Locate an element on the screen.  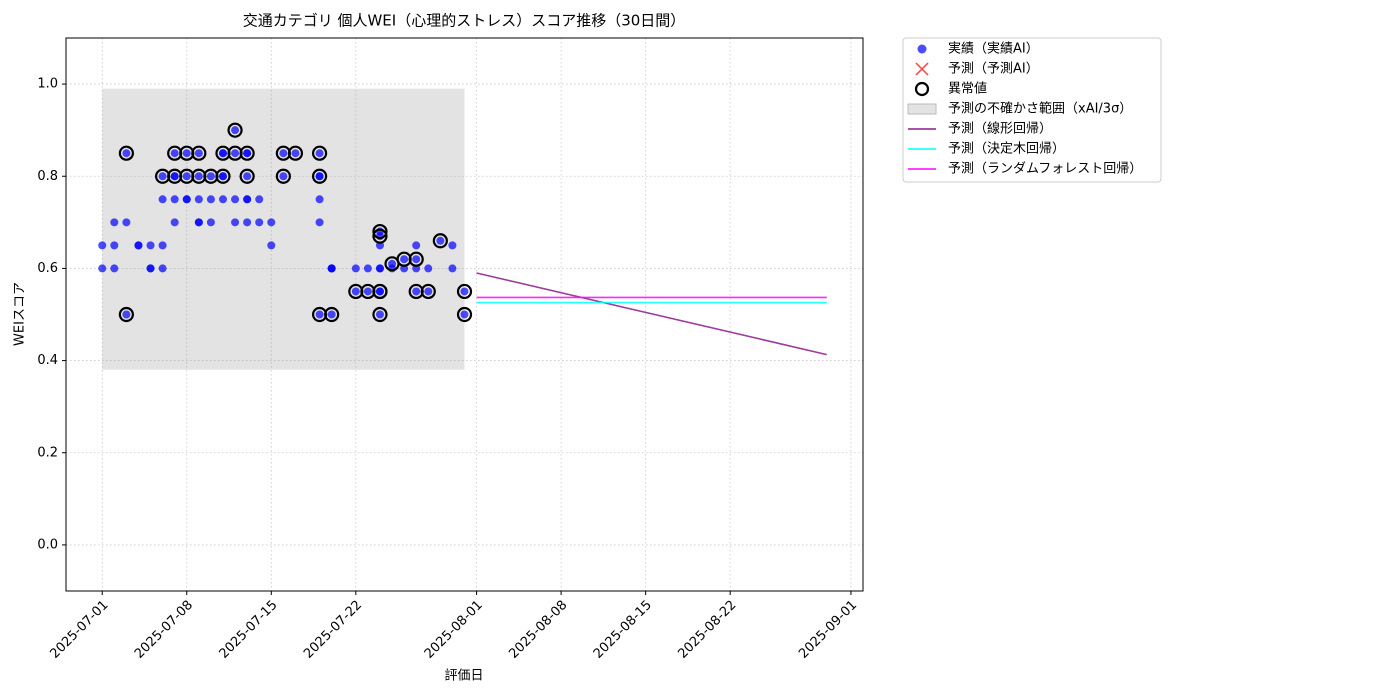
y-tick-label: 0.0 is located at coordinates (47, 544).